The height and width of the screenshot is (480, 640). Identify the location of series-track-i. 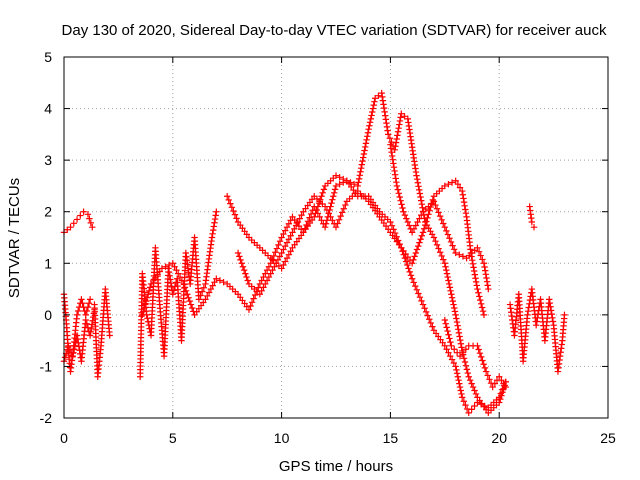
(475, 353).